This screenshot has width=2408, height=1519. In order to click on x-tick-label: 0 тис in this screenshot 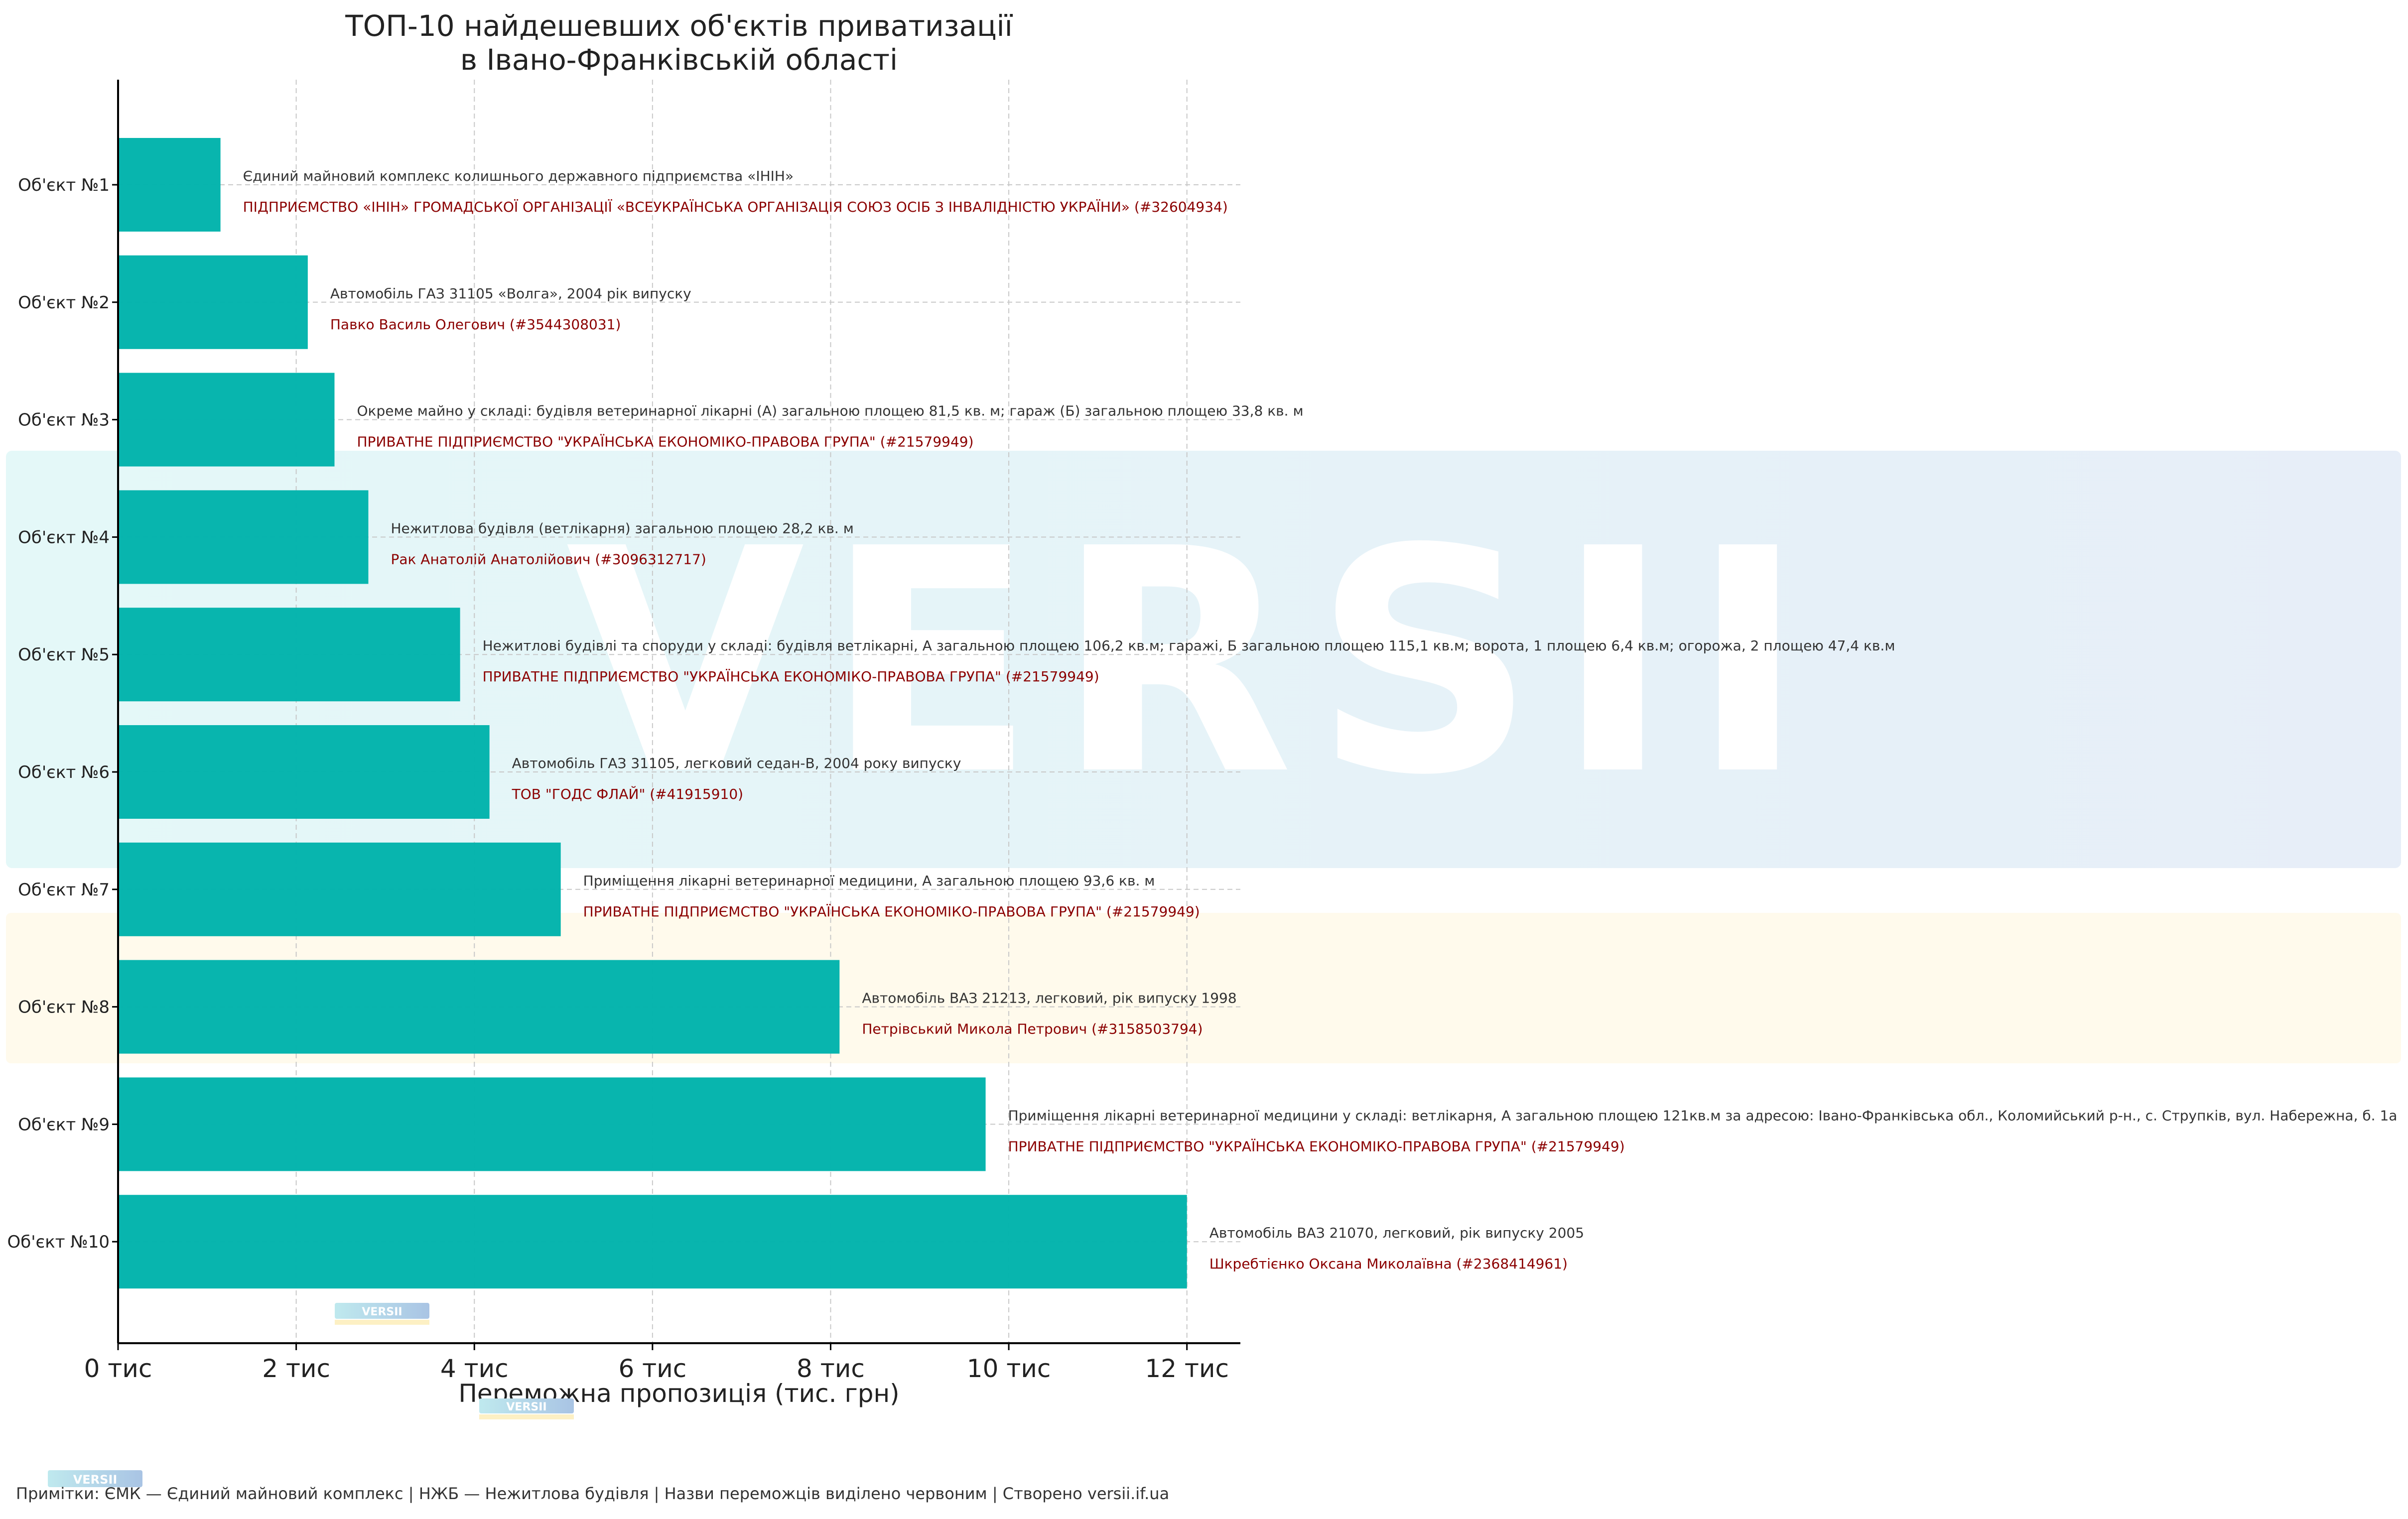, I will do `click(118, 1368)`.